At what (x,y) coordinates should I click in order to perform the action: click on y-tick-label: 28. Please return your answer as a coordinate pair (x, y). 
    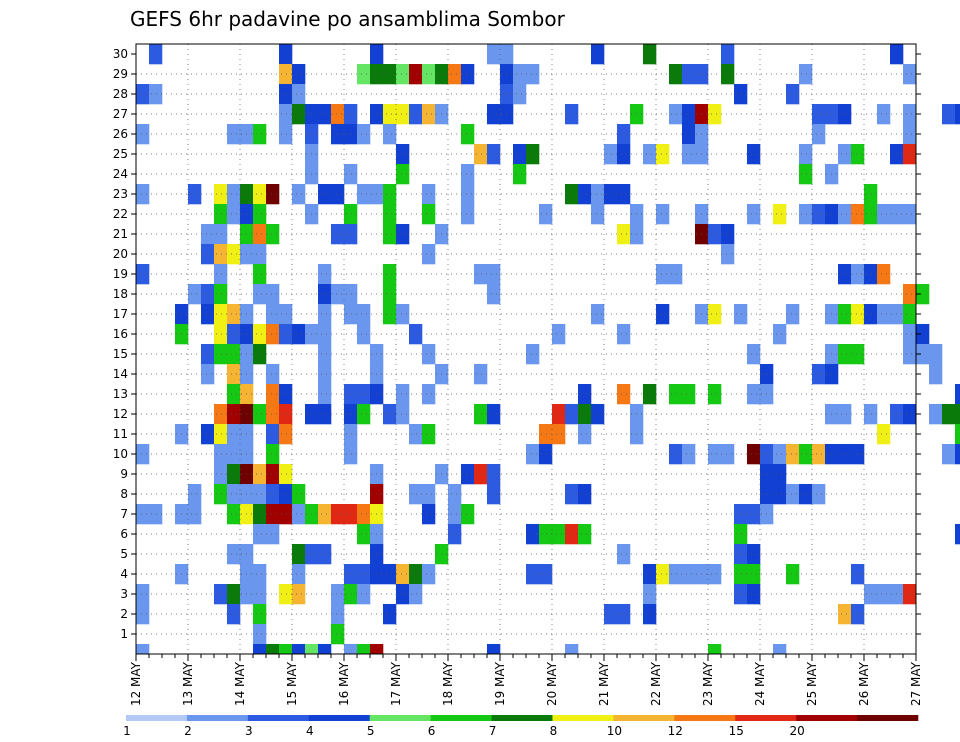
    Looking at the image, I should click on (120, 94).